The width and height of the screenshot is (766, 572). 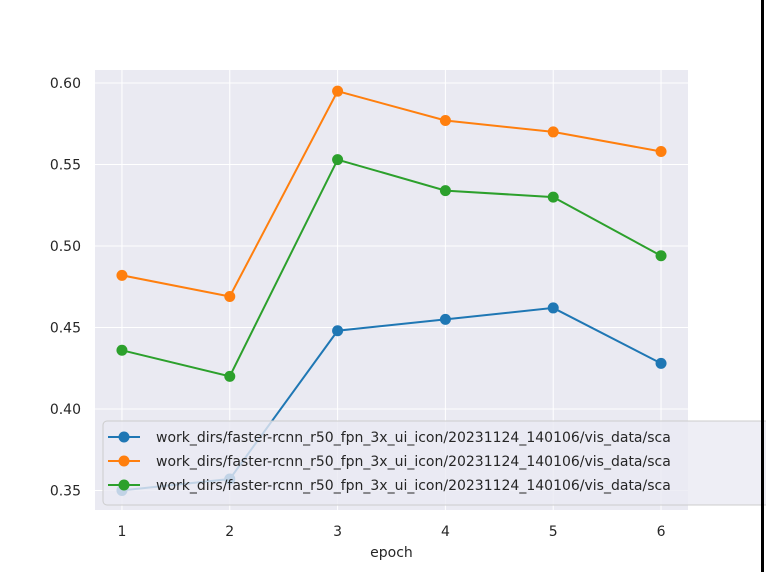 I want to click on y-tick-label: 0.60, so click(x=65, y=84).